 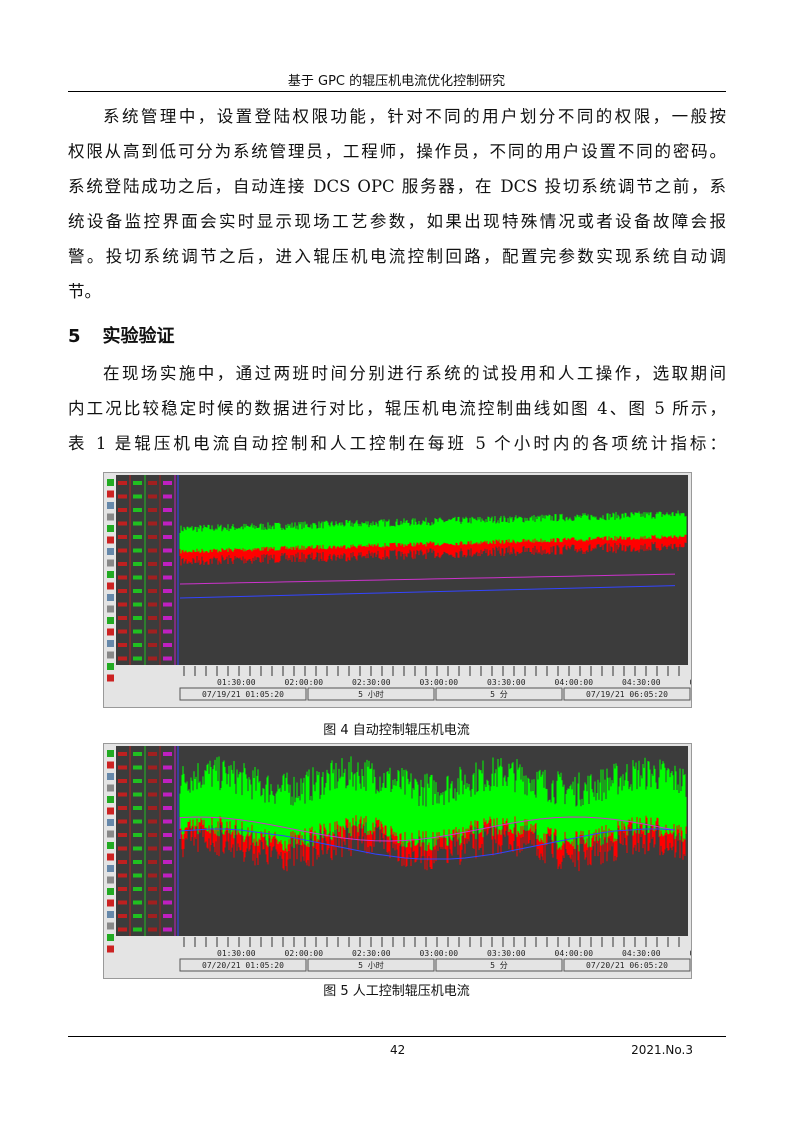 What do you see at coordinates (427, 592) in the screenshot?
I see `series-output` at bounding box center [427, 592].